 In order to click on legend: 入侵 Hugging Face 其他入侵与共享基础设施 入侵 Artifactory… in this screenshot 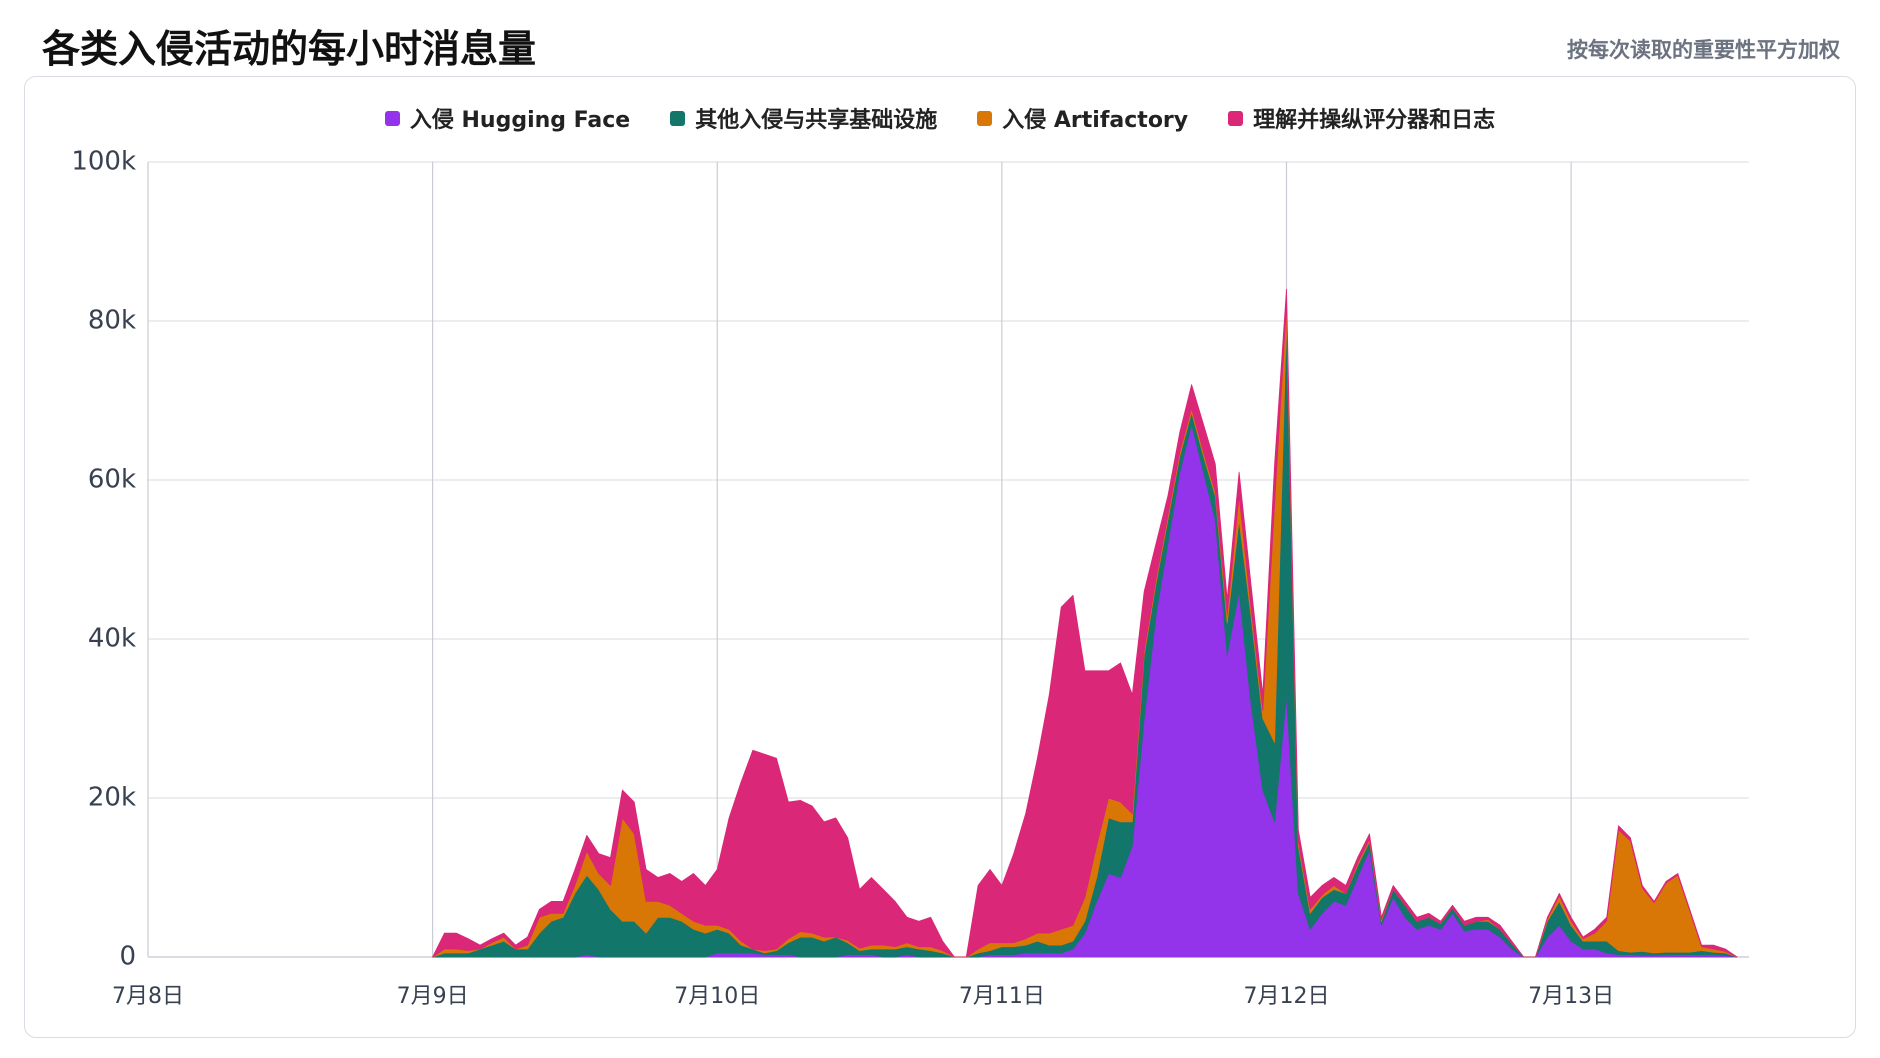, I will do `click(940, 118)`.